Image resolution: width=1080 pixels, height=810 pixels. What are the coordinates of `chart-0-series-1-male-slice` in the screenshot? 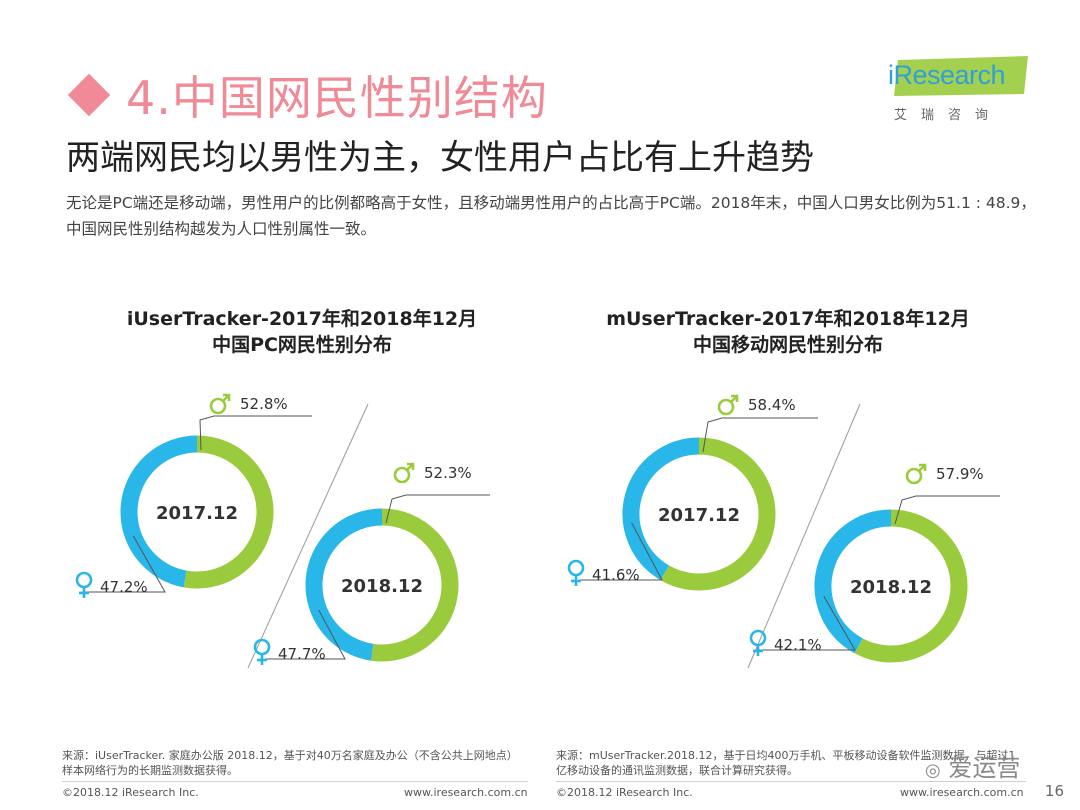 It's located at (414, 585).